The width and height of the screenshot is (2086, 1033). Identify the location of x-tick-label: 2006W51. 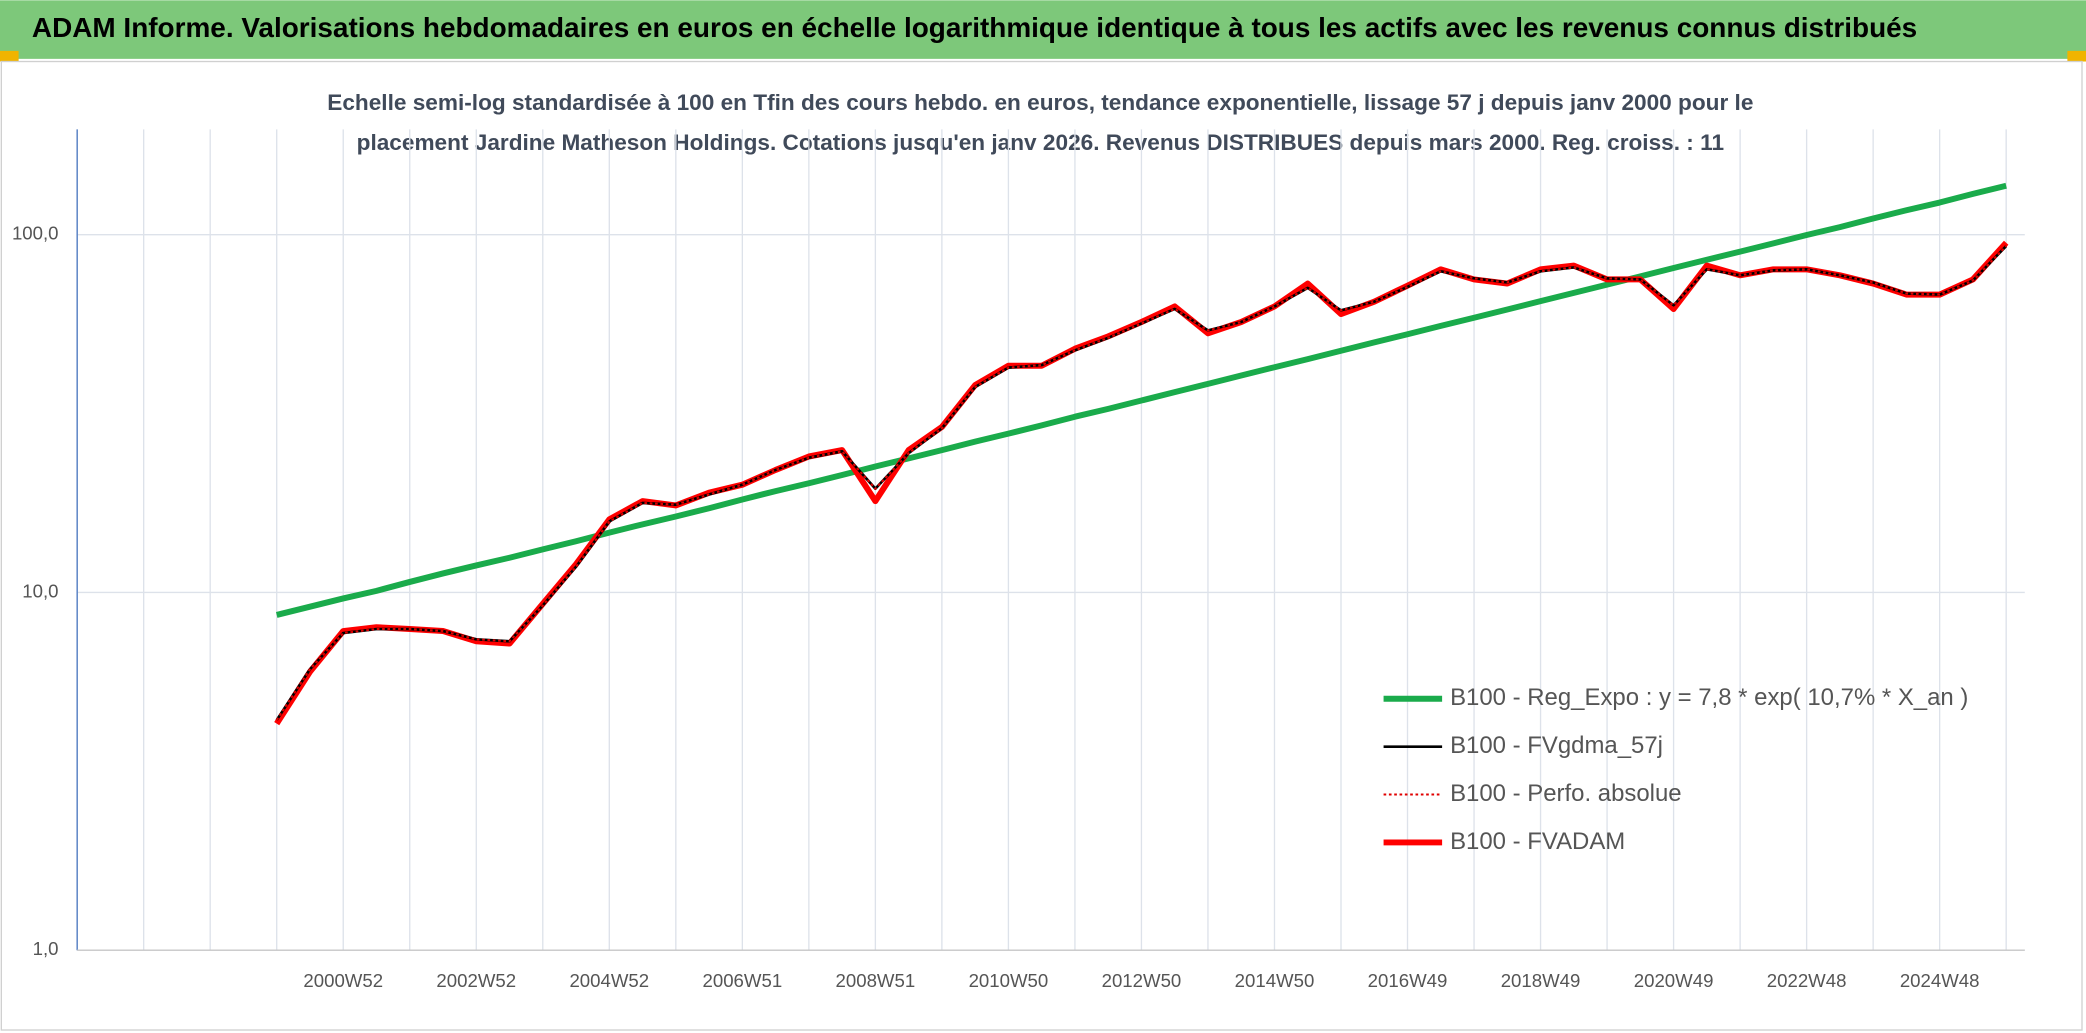
(743, 980).